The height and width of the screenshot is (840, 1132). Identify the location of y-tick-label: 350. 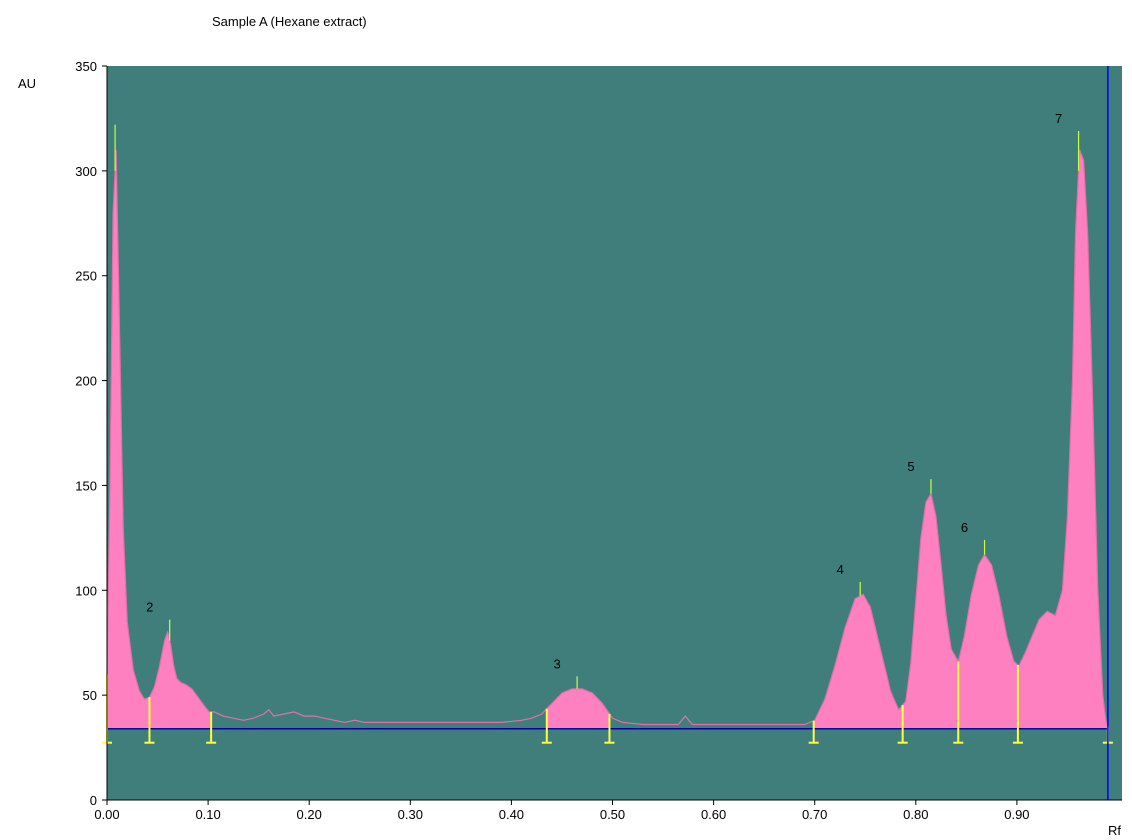
(86, 66).